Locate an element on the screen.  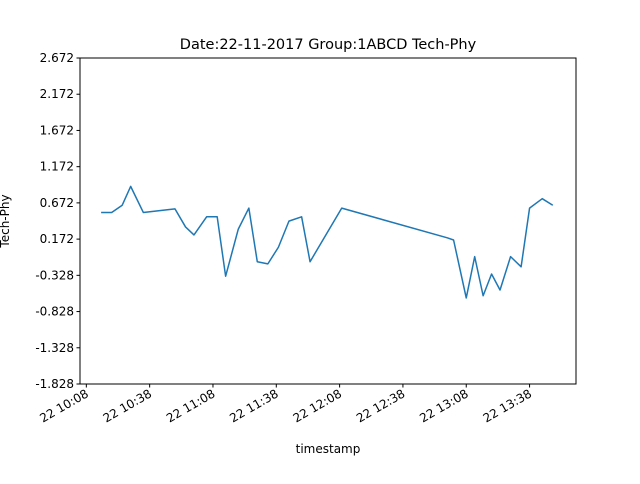
x-axis-label: timestamp is located at coordinates (328, 449).